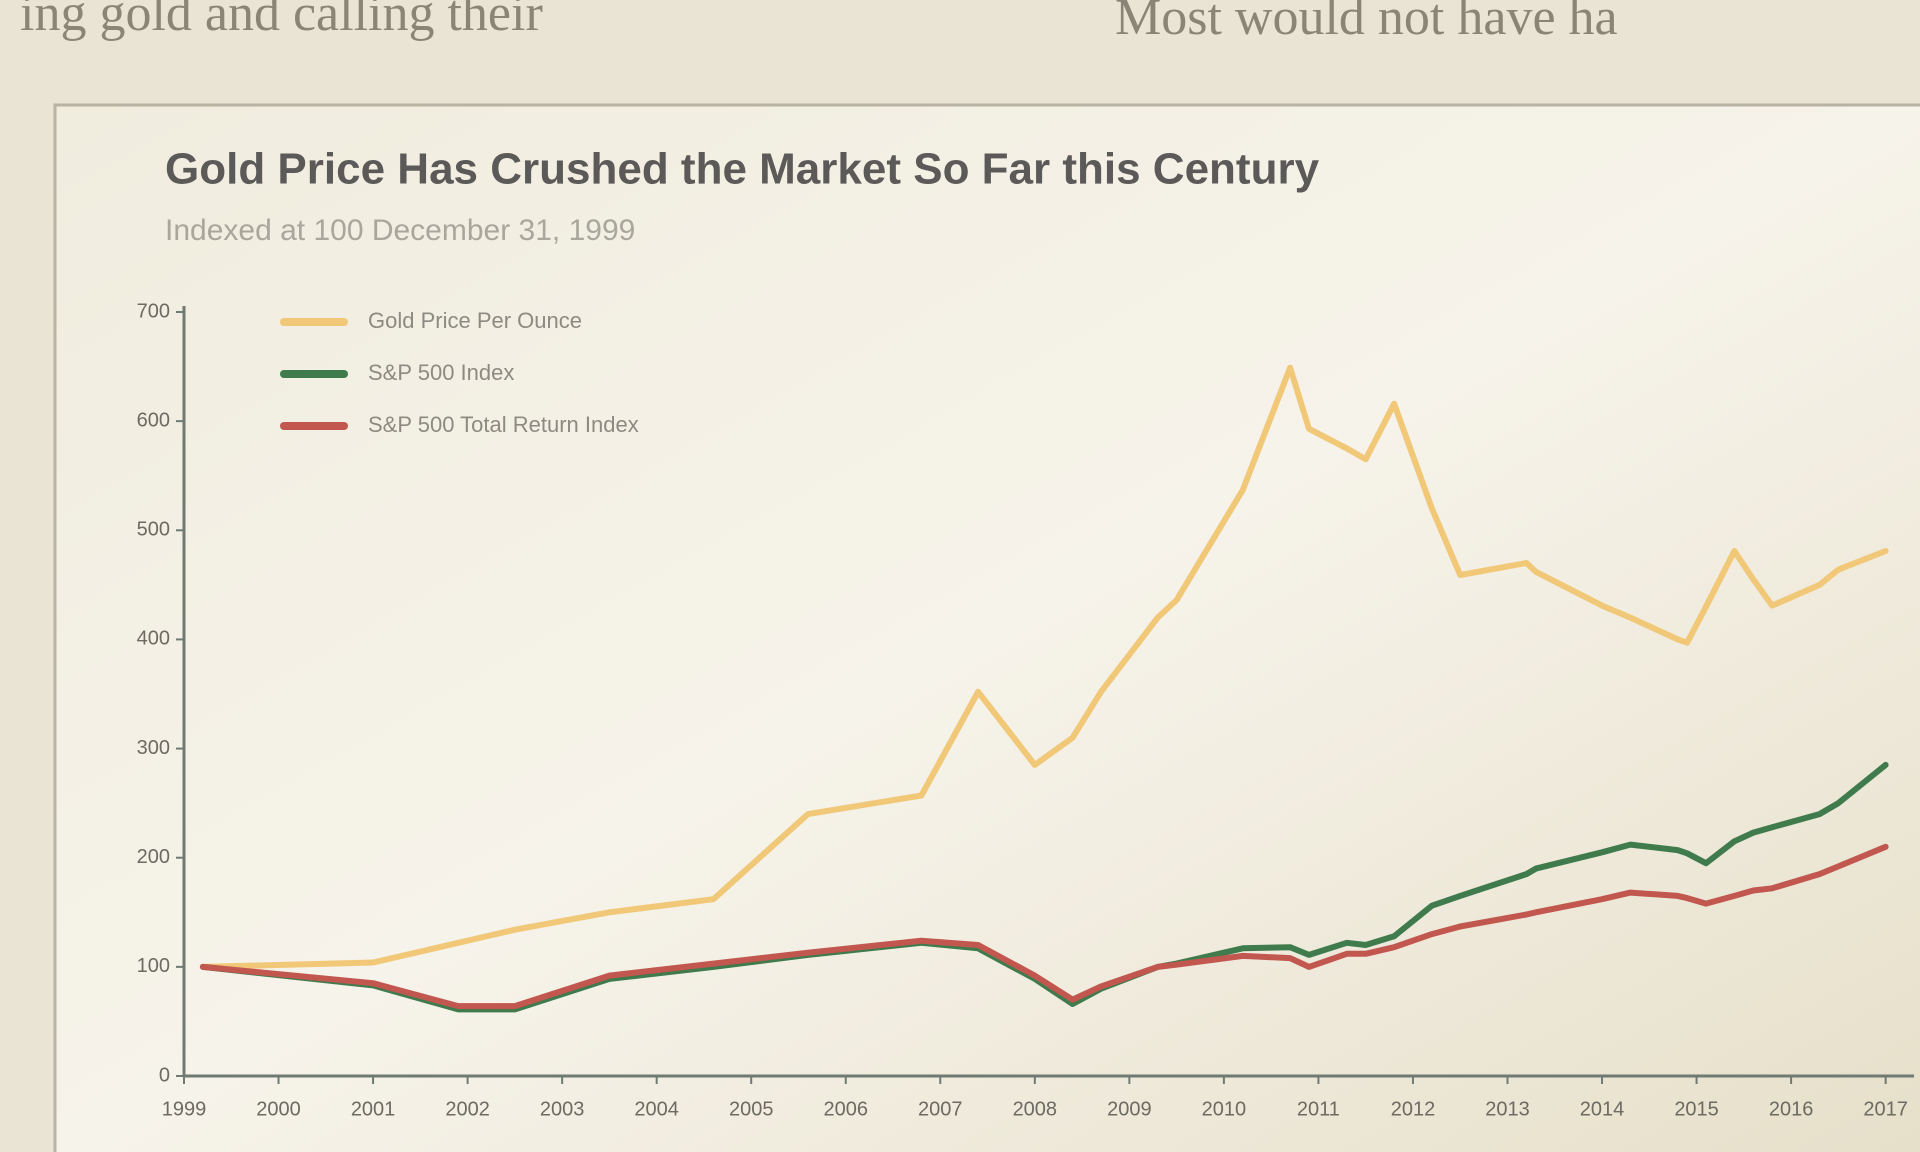 The image size is (1920, 1152). What do you see at coordinates (373, 1109) in the screenshot?
I see `x-tick-label: 2001` at bounding box center [373, 1109].